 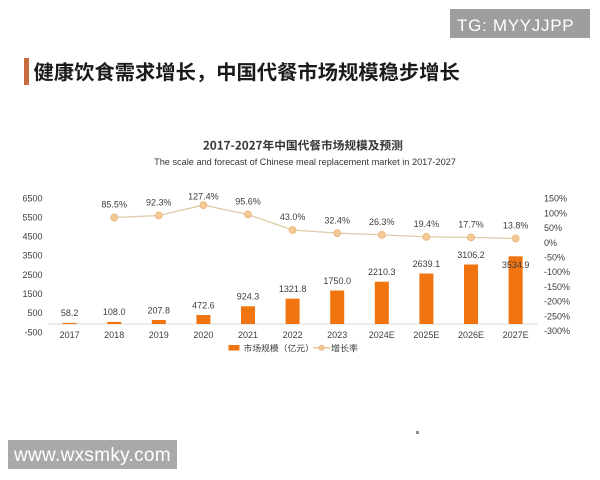 What do you see at coordinates (382, 335) in the screenshot?
I see `svg-text: 2024E` at bounding box center [382, 335].